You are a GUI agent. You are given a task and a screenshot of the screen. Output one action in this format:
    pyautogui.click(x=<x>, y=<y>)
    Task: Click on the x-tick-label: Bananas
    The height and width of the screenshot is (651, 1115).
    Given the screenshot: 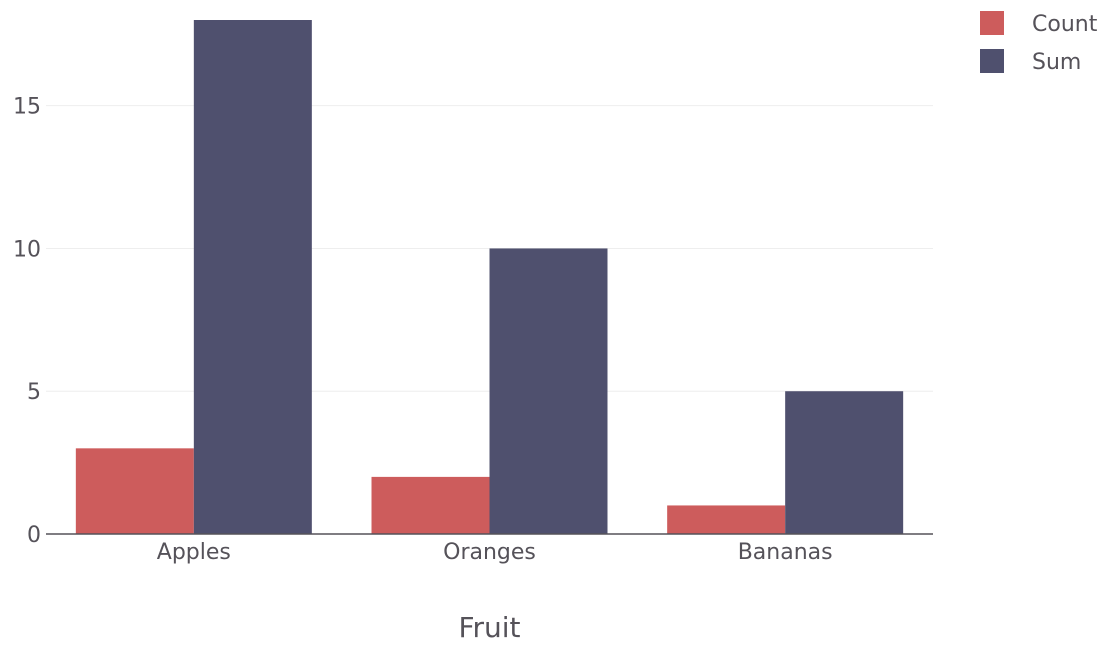 What is the action you would take?
    pyautogui.click(x=785, y=552)
    